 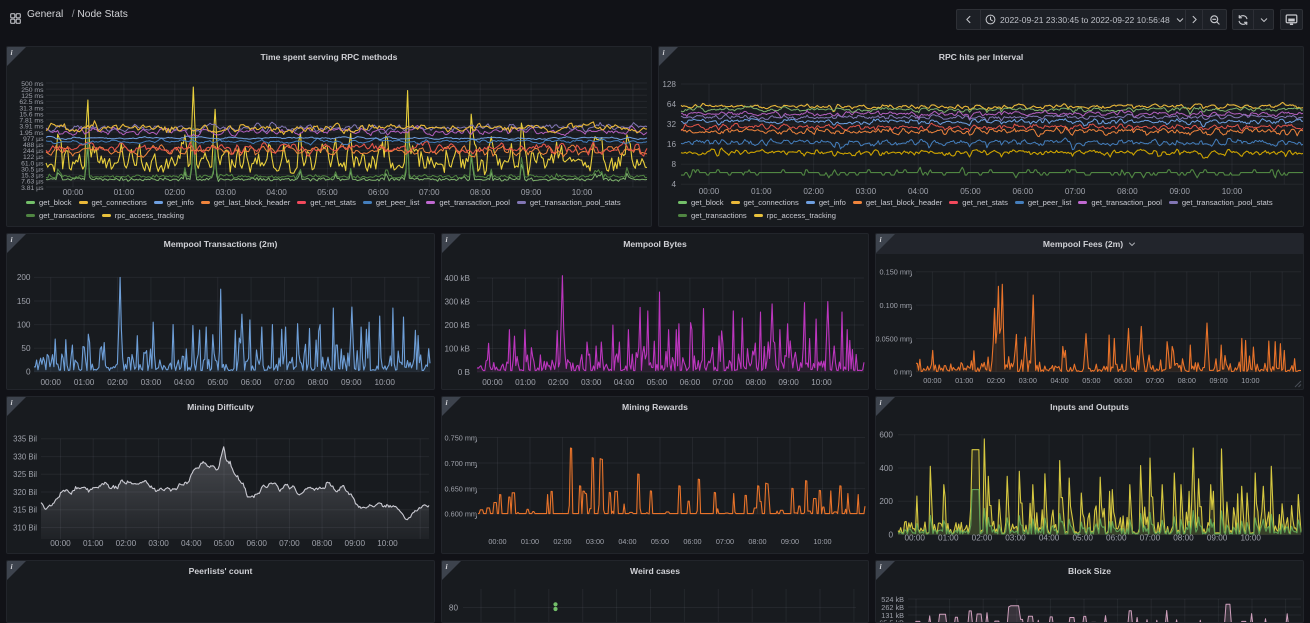 What do you see at coordinates (891, 620) in the screenshot?
I see `svg-text: 65.5 kB` at bounding box center [891, 620].